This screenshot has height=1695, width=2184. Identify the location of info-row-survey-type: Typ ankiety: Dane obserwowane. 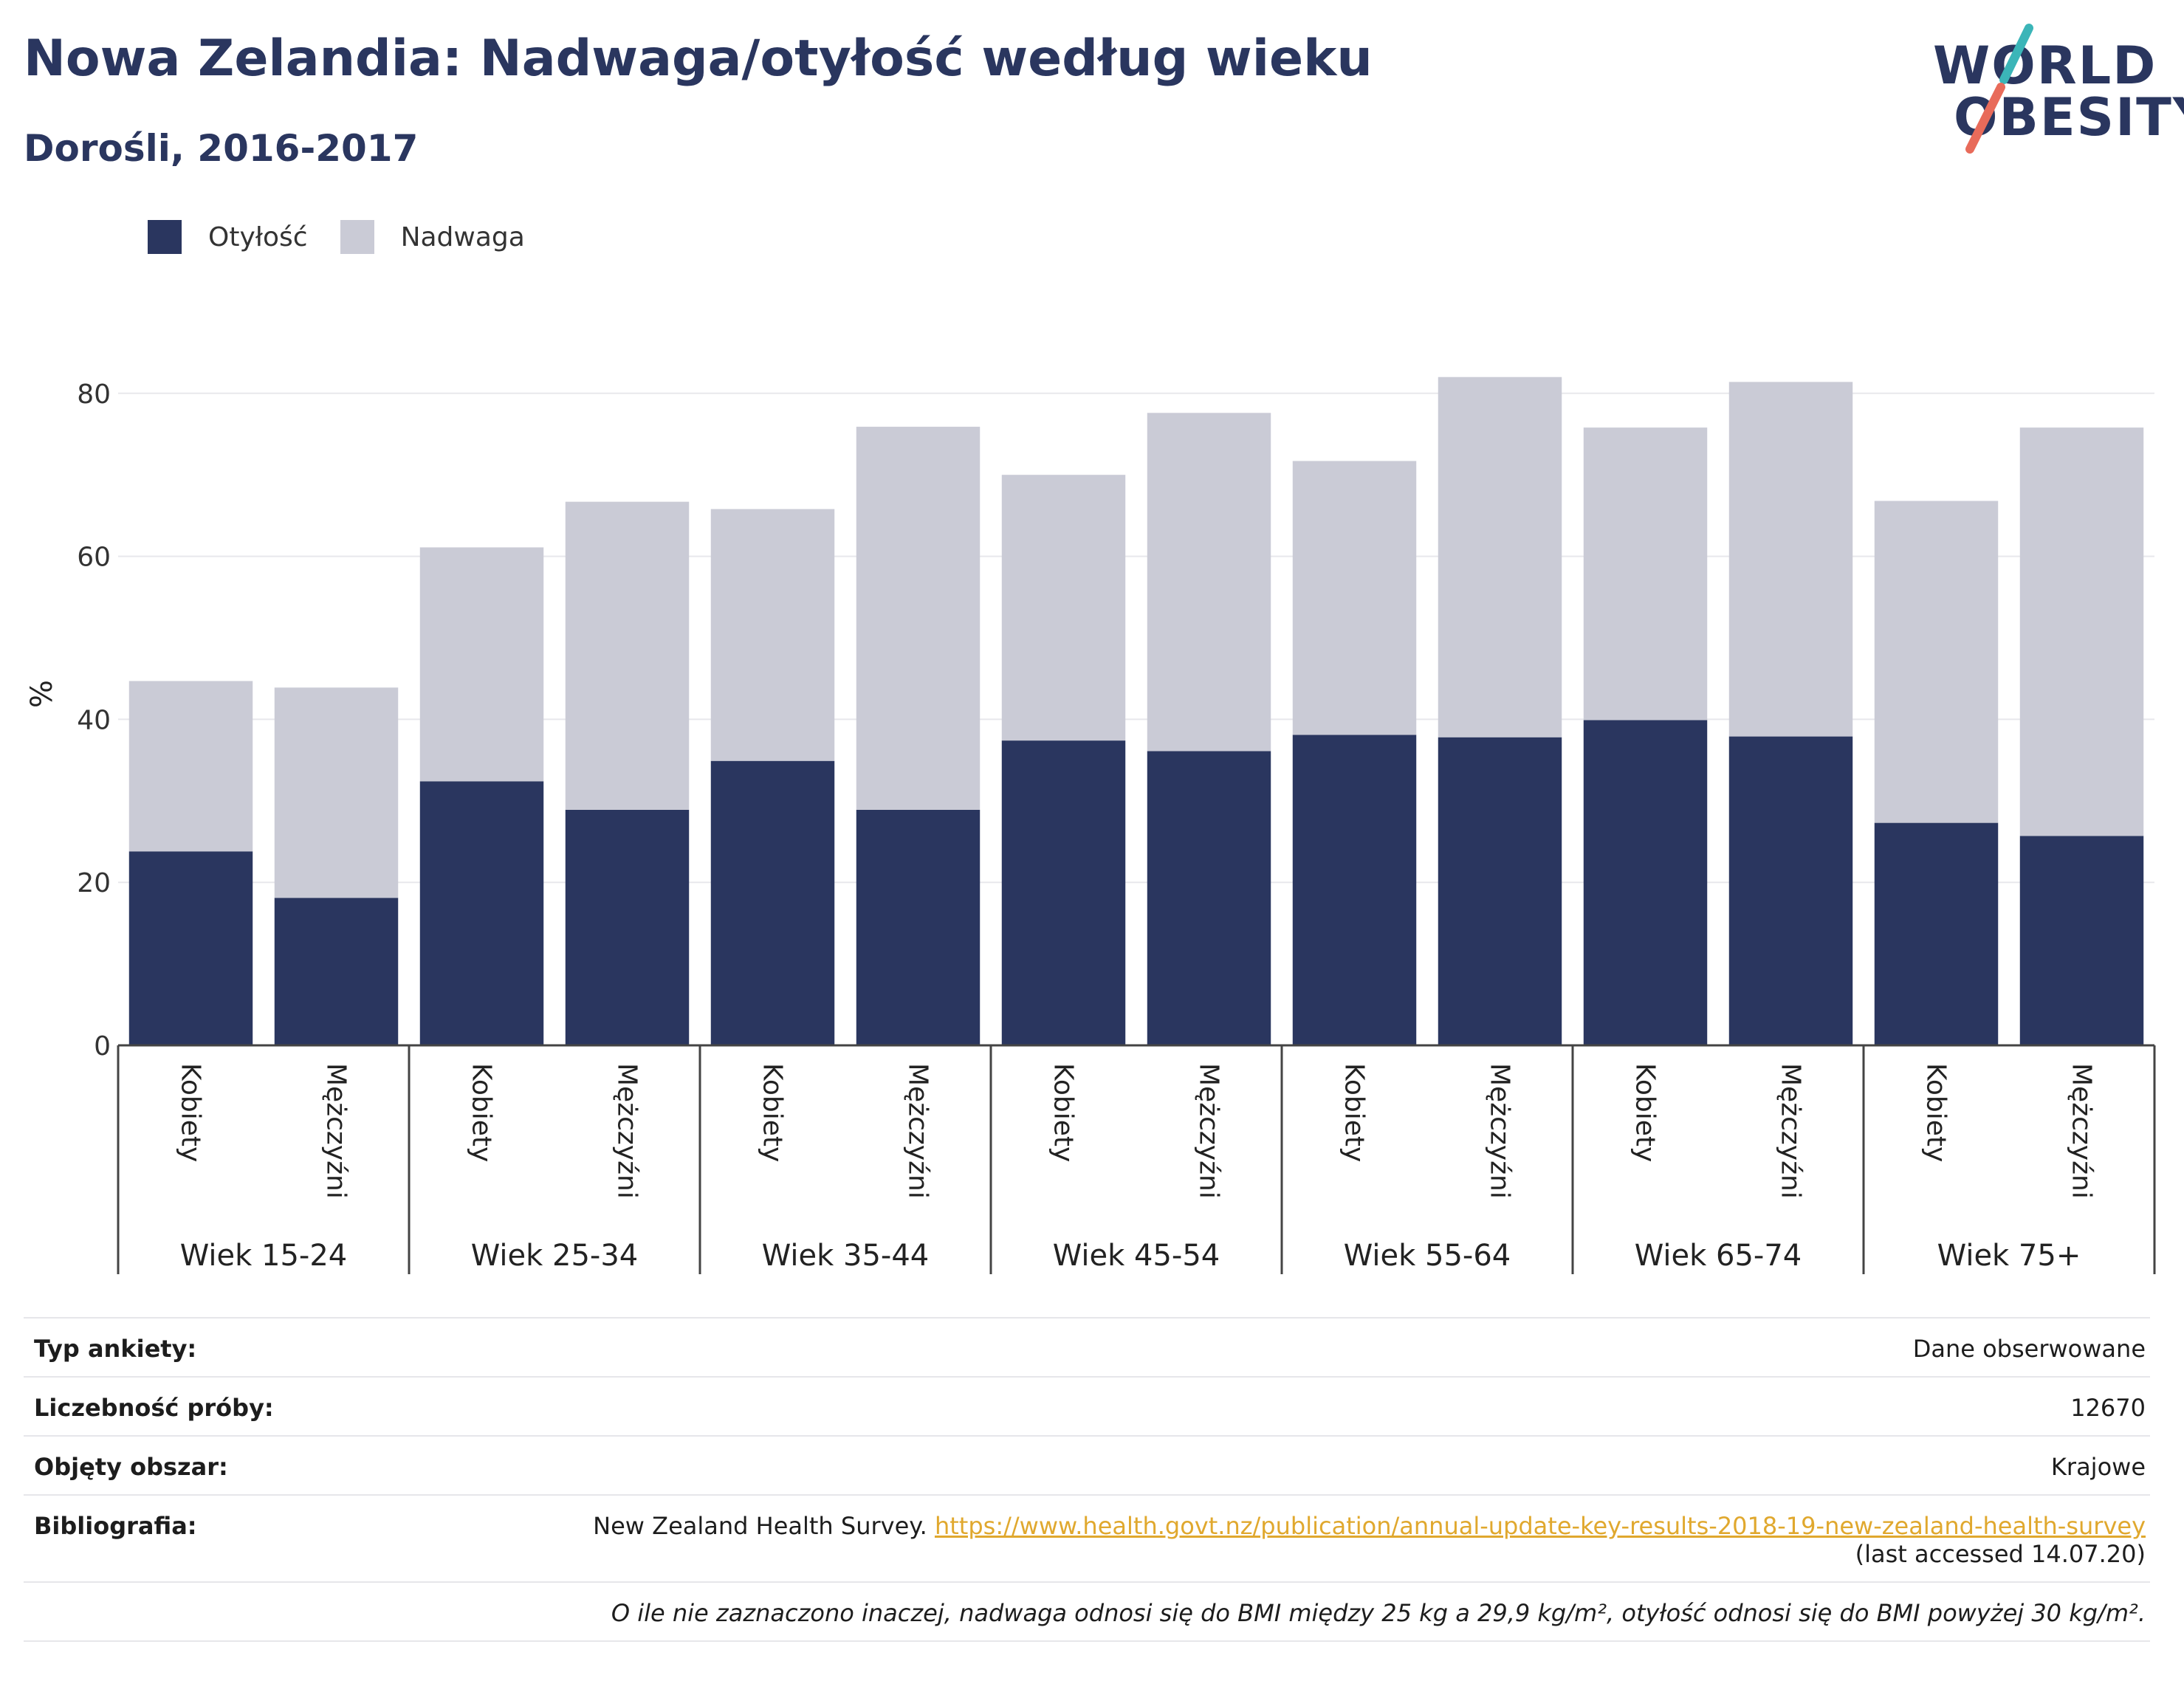
(1087, 1346).